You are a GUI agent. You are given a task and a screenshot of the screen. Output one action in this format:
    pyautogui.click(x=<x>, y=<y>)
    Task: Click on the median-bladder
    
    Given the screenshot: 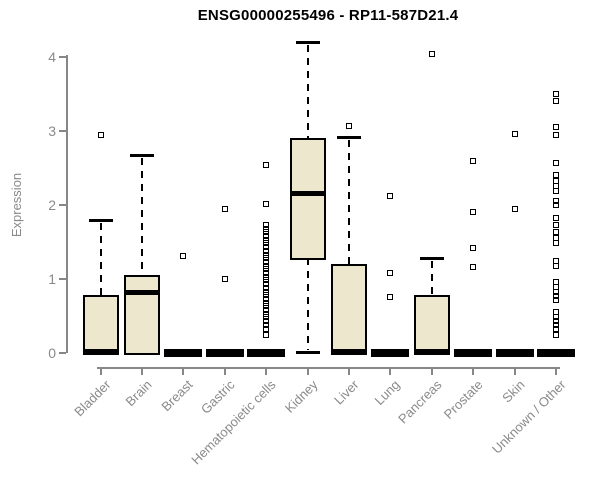 What is the action you would take?
    pyautogui.click(x=100, y=351)
    